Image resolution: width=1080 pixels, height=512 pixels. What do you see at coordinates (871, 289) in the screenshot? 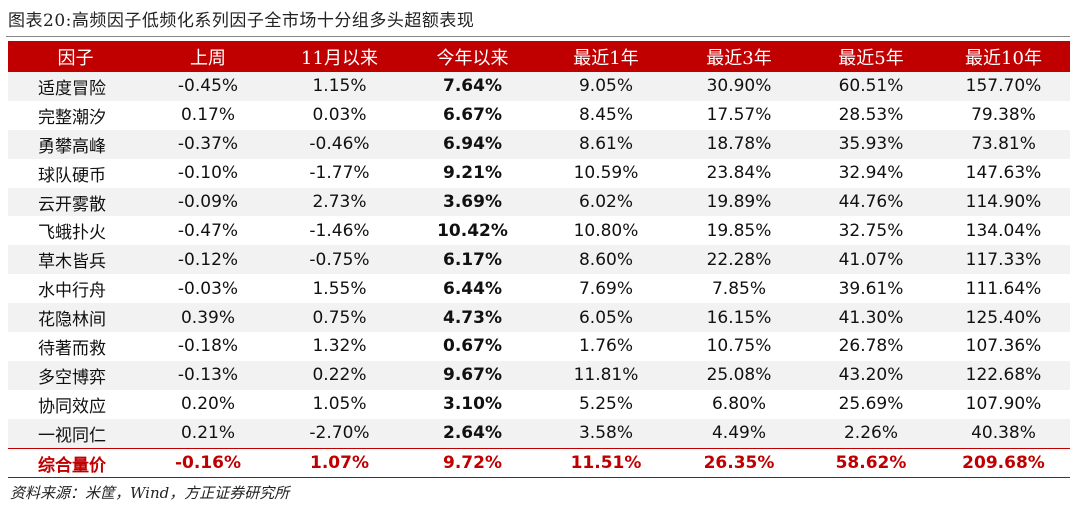
I see `last-5-years-cell: 39.61%` at bounding box center [871, 289].